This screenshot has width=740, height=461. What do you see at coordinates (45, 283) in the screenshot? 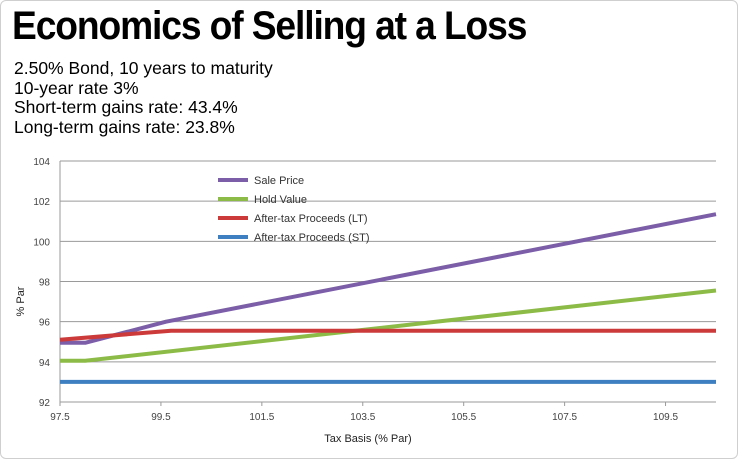
I see `y-tick-label: 98` at bounding box center [45, 283].